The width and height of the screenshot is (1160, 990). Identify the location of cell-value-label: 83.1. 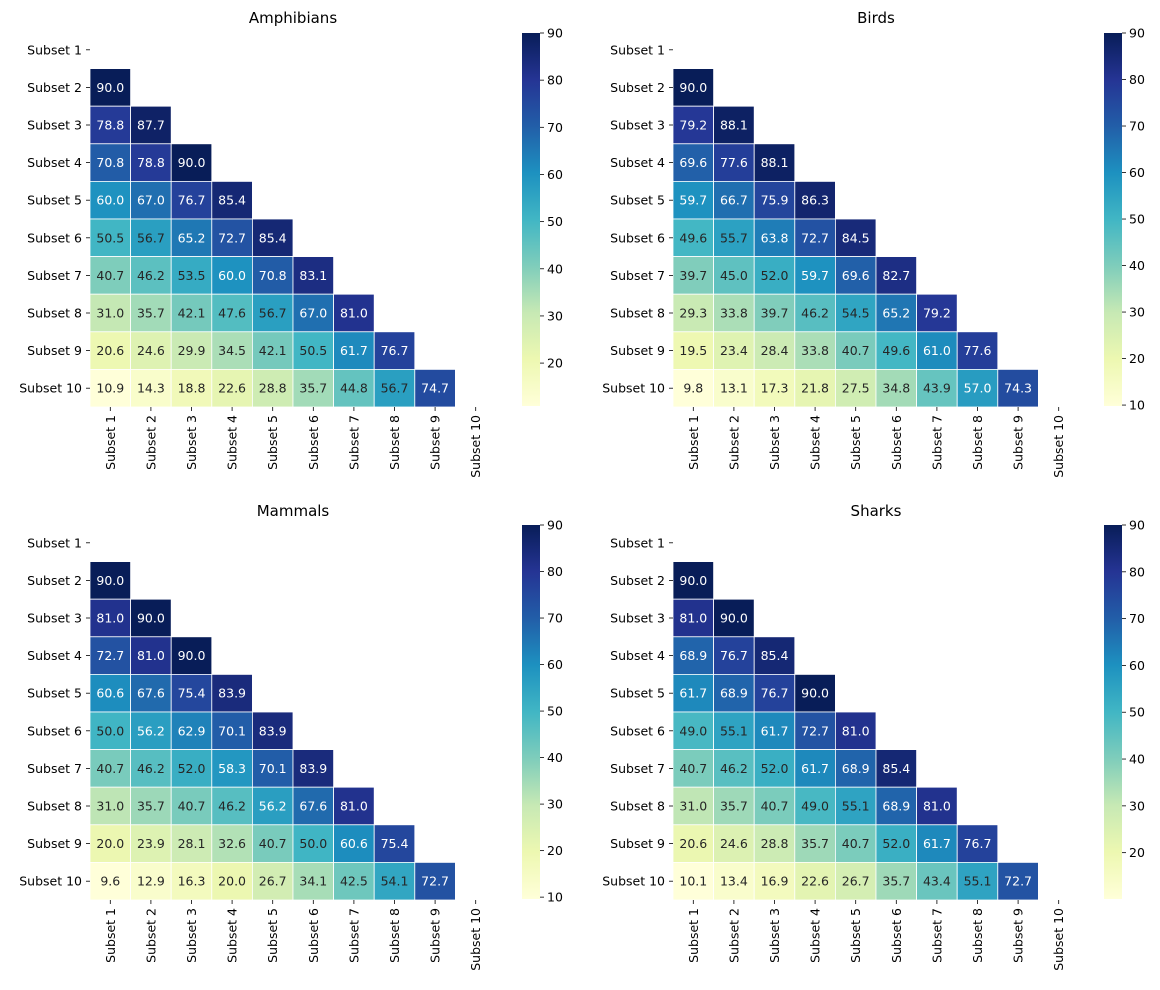
(313, 275).